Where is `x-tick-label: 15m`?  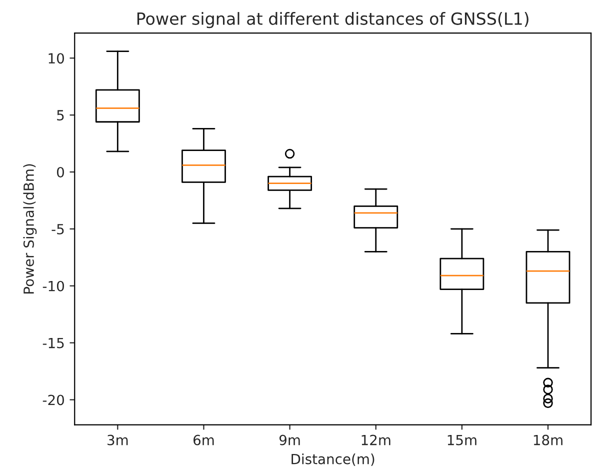
x-tick-label: 15m is located at coordinates (462, 440).